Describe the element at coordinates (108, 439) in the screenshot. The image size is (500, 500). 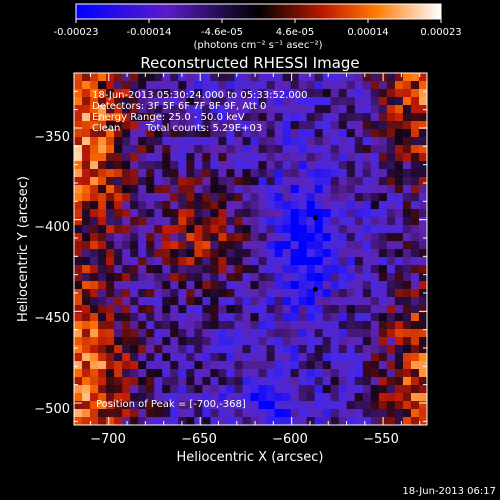
I see `x-tick-label: −700` at that location.